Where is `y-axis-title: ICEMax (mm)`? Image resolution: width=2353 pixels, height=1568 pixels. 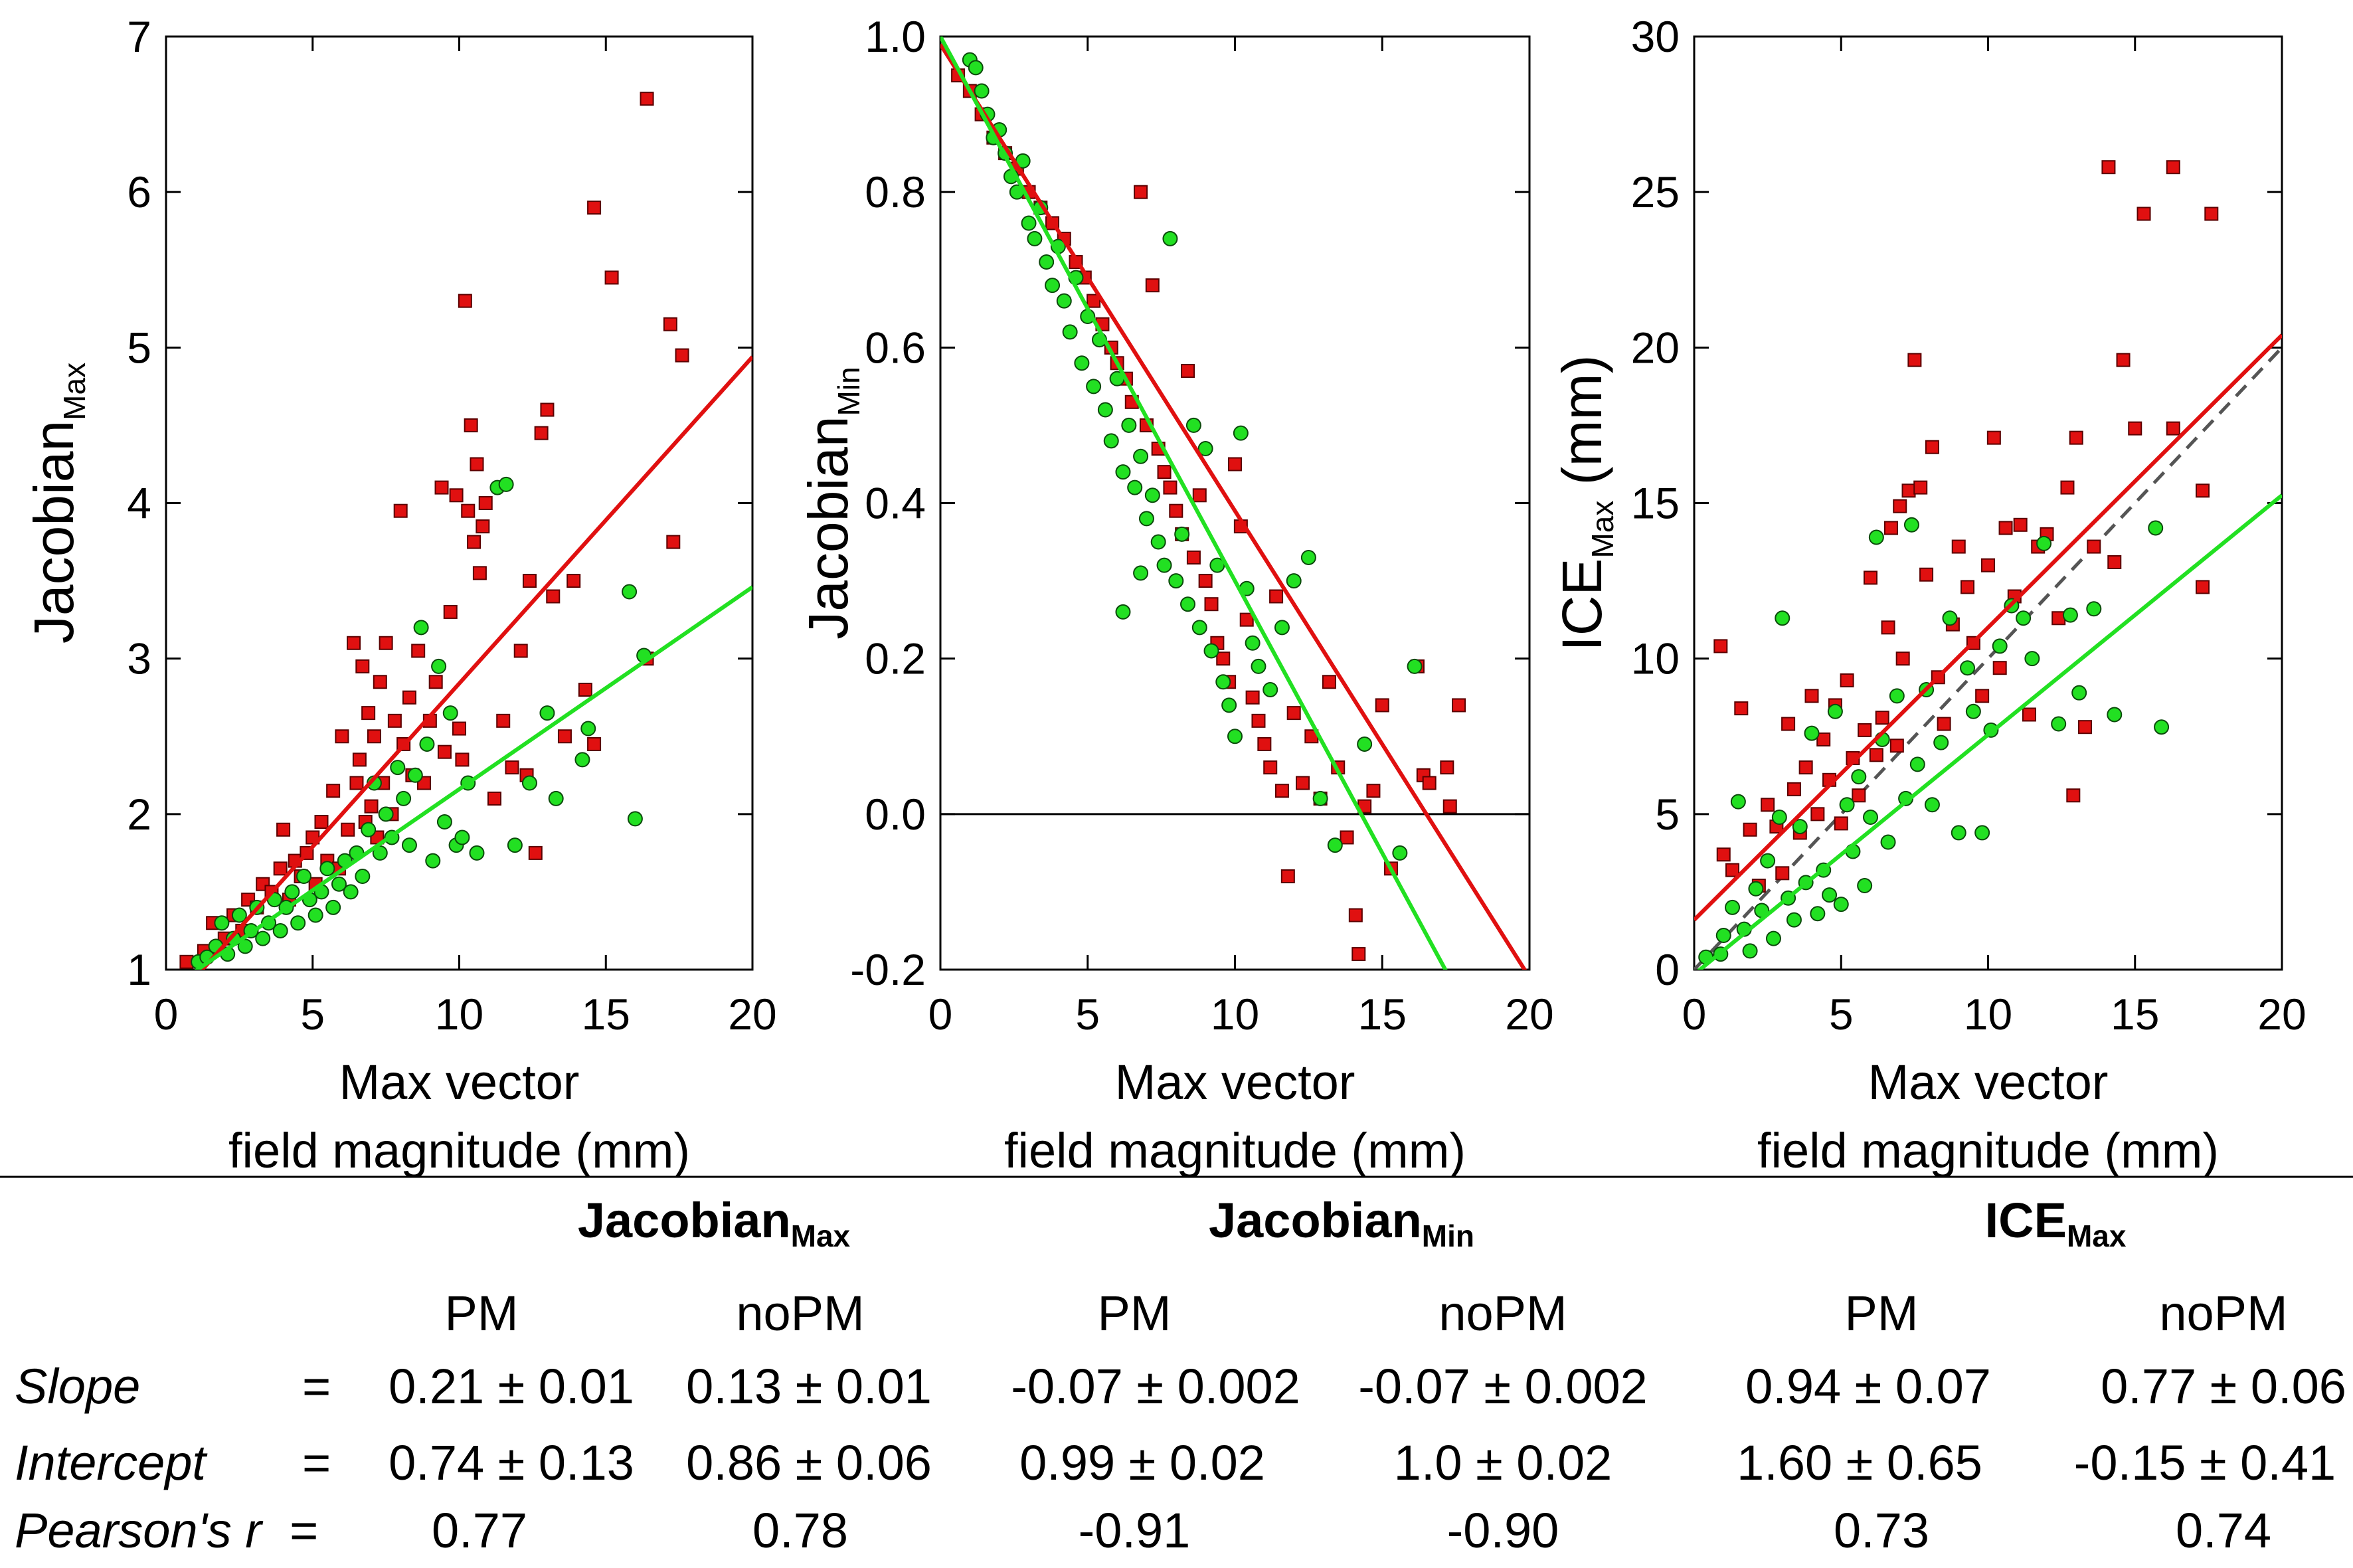
y-axis-title: ICEMax (mm) is located at coordinates (1585, 503).